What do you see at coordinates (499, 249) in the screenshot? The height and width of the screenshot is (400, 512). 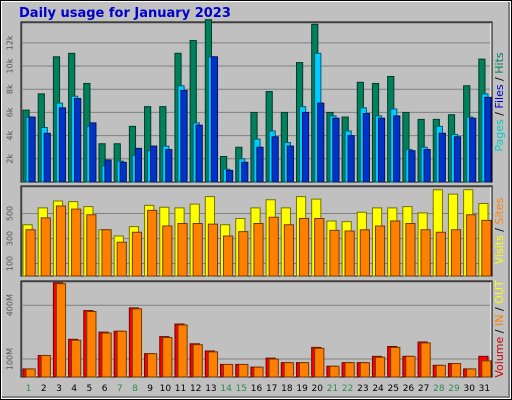 I see `right-label-part: Visits` at bounding box center [499, 249].